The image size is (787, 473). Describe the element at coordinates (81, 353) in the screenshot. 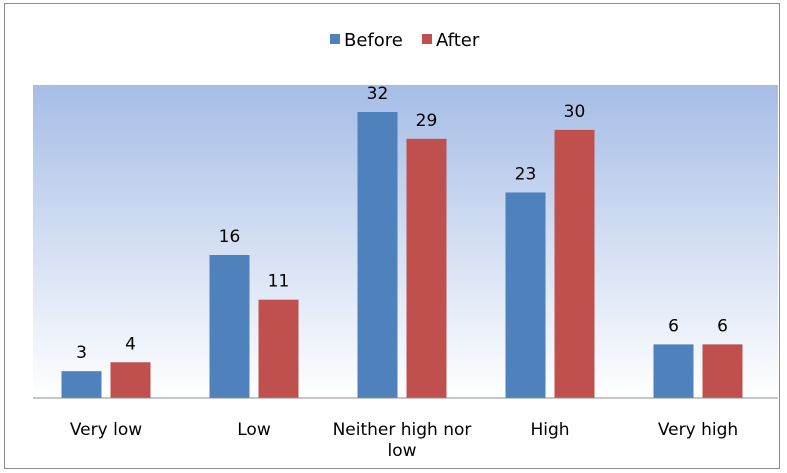

I see `data-label-before-0: 3` at that location.